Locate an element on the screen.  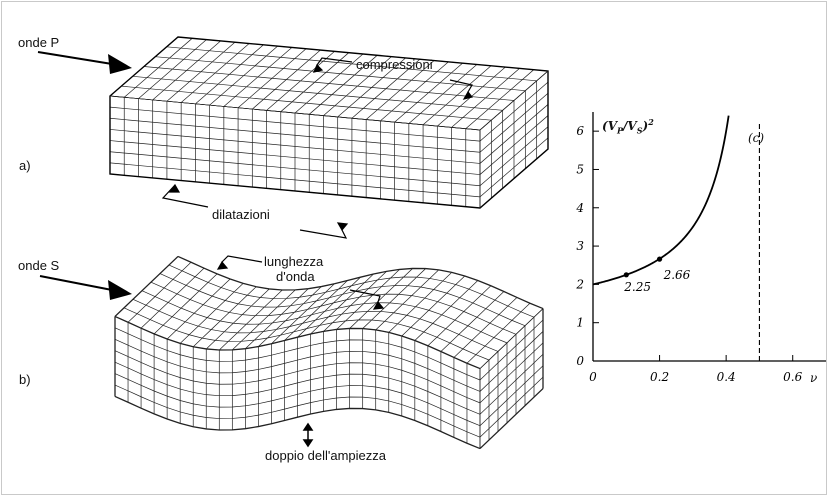
s-wave-arrow is located at coordinates (85, 287).